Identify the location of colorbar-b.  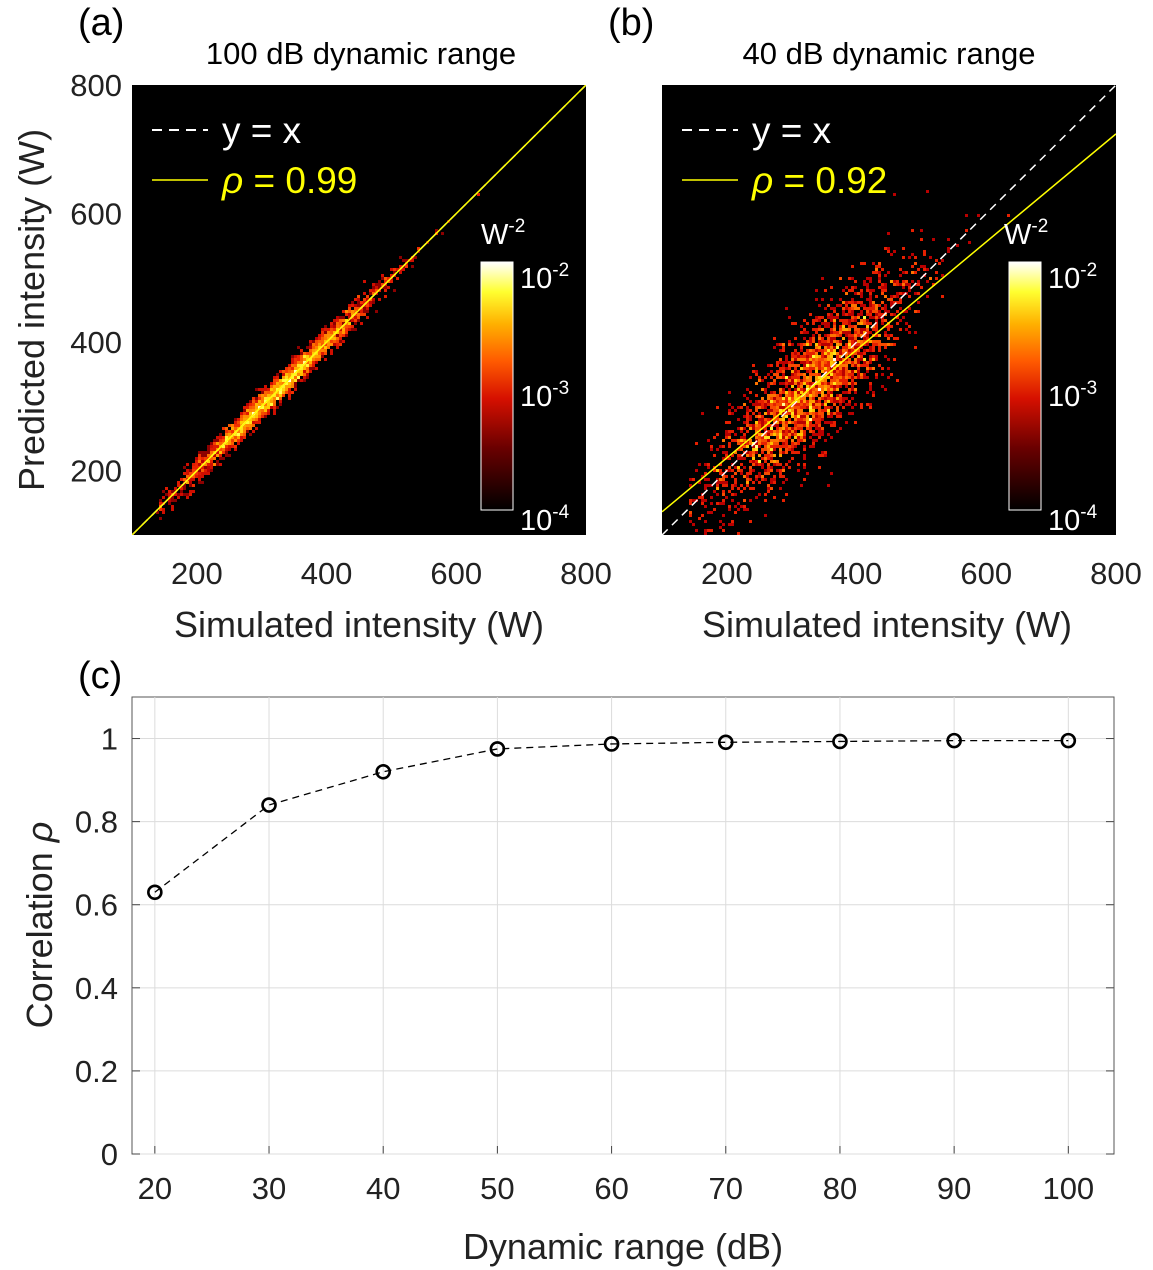
(1025, 386).